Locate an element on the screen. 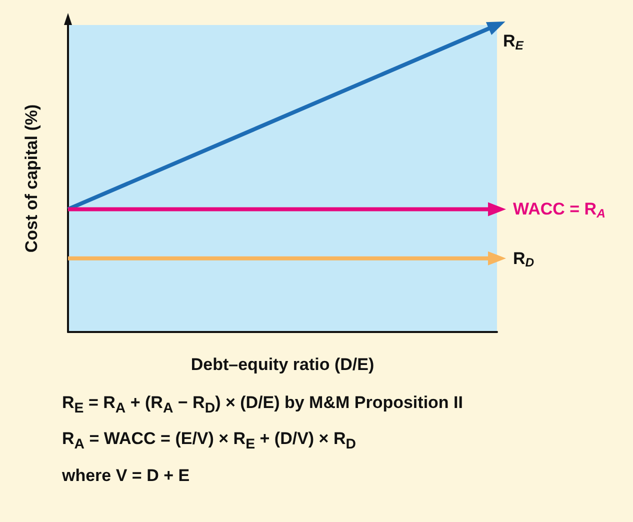  x-axis-title: Debt–equity ratio (D/E) is located at coordinates (282, 364).